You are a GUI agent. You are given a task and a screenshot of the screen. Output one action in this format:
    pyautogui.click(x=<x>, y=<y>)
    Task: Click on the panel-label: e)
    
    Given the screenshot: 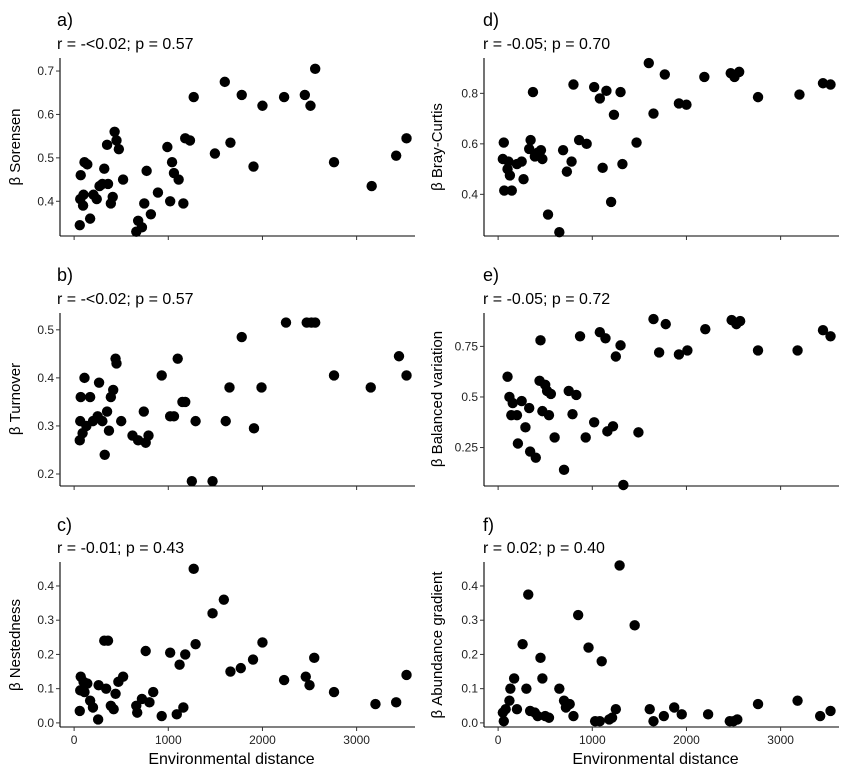 What is the action you would take?
    pyautogui.click(x=491, y=275)
    